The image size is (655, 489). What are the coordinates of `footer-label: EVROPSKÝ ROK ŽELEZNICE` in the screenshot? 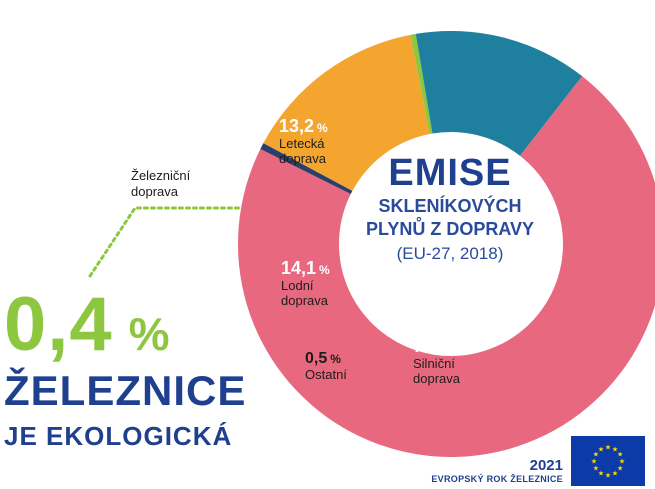 It's located at (497, 479).